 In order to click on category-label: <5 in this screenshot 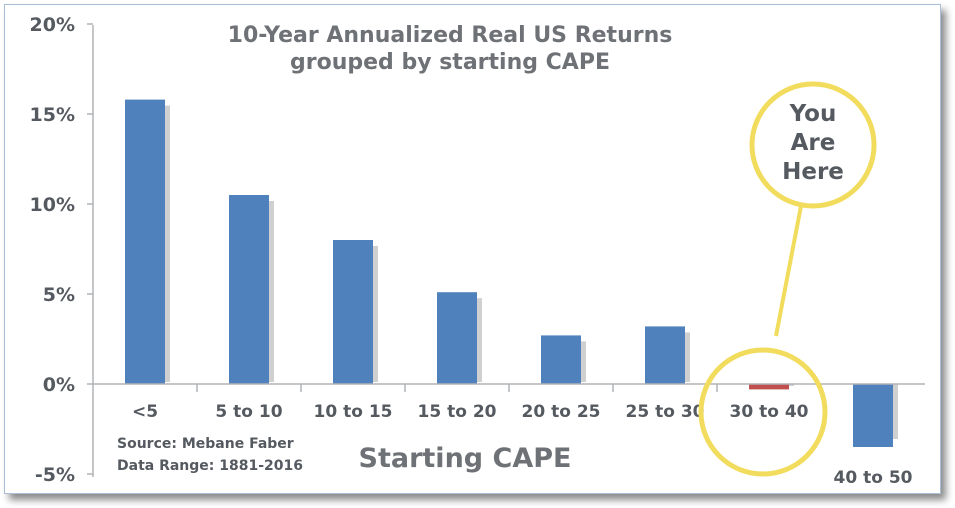, I will do `click(145, 412)`.